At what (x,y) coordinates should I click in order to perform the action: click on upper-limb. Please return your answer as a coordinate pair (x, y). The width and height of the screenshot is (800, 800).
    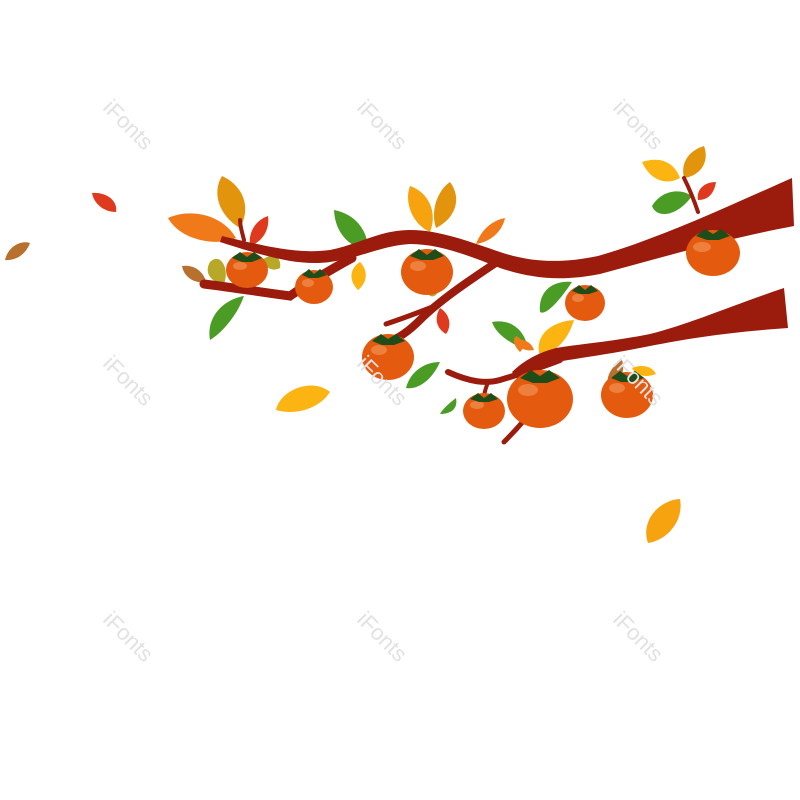
    Looking at the image, I should click on (507, 228).